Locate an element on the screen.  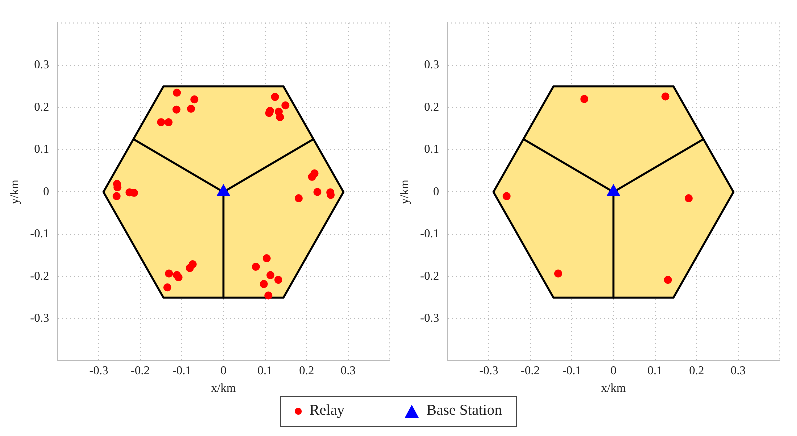
legend-label: Base Station is located at coordinates (464, 411).